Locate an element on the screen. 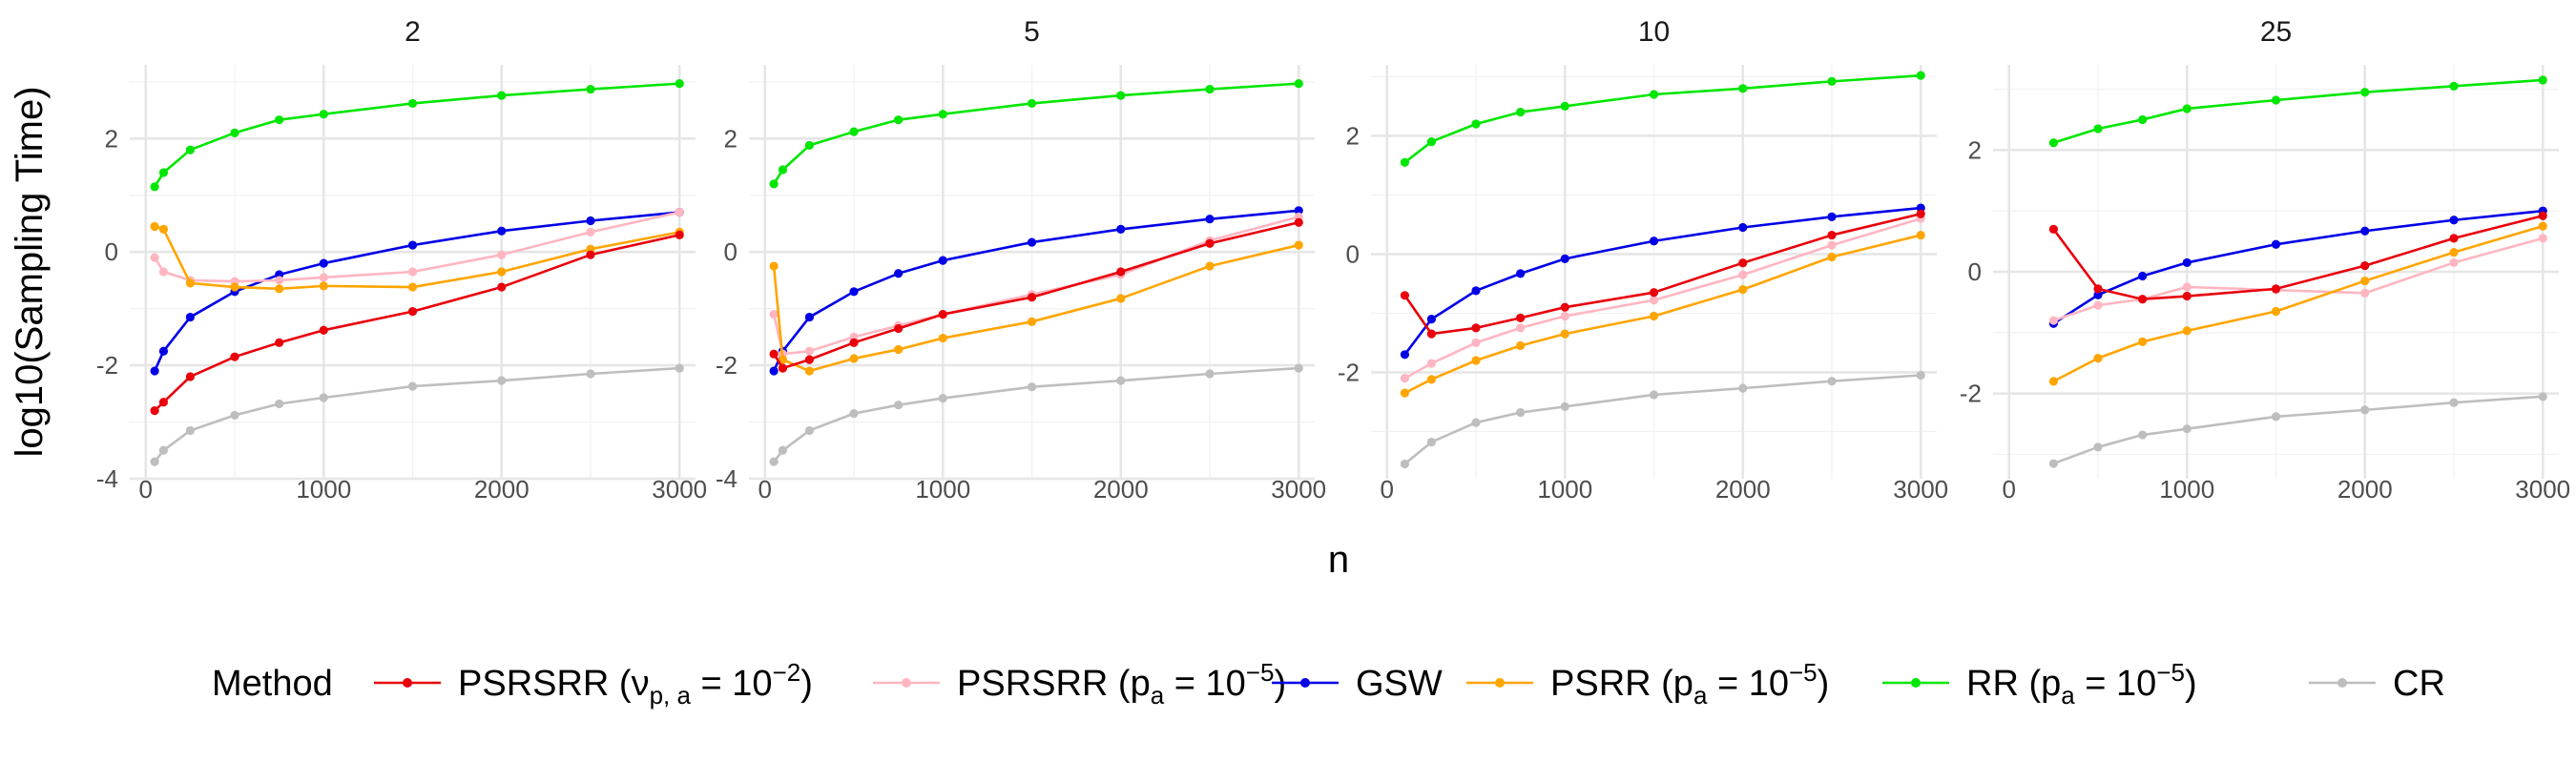 This screenshot has width=2576, height=761. legend-label: PSRSRR (pa = 10−5) is located at coordinates (1121, 684).